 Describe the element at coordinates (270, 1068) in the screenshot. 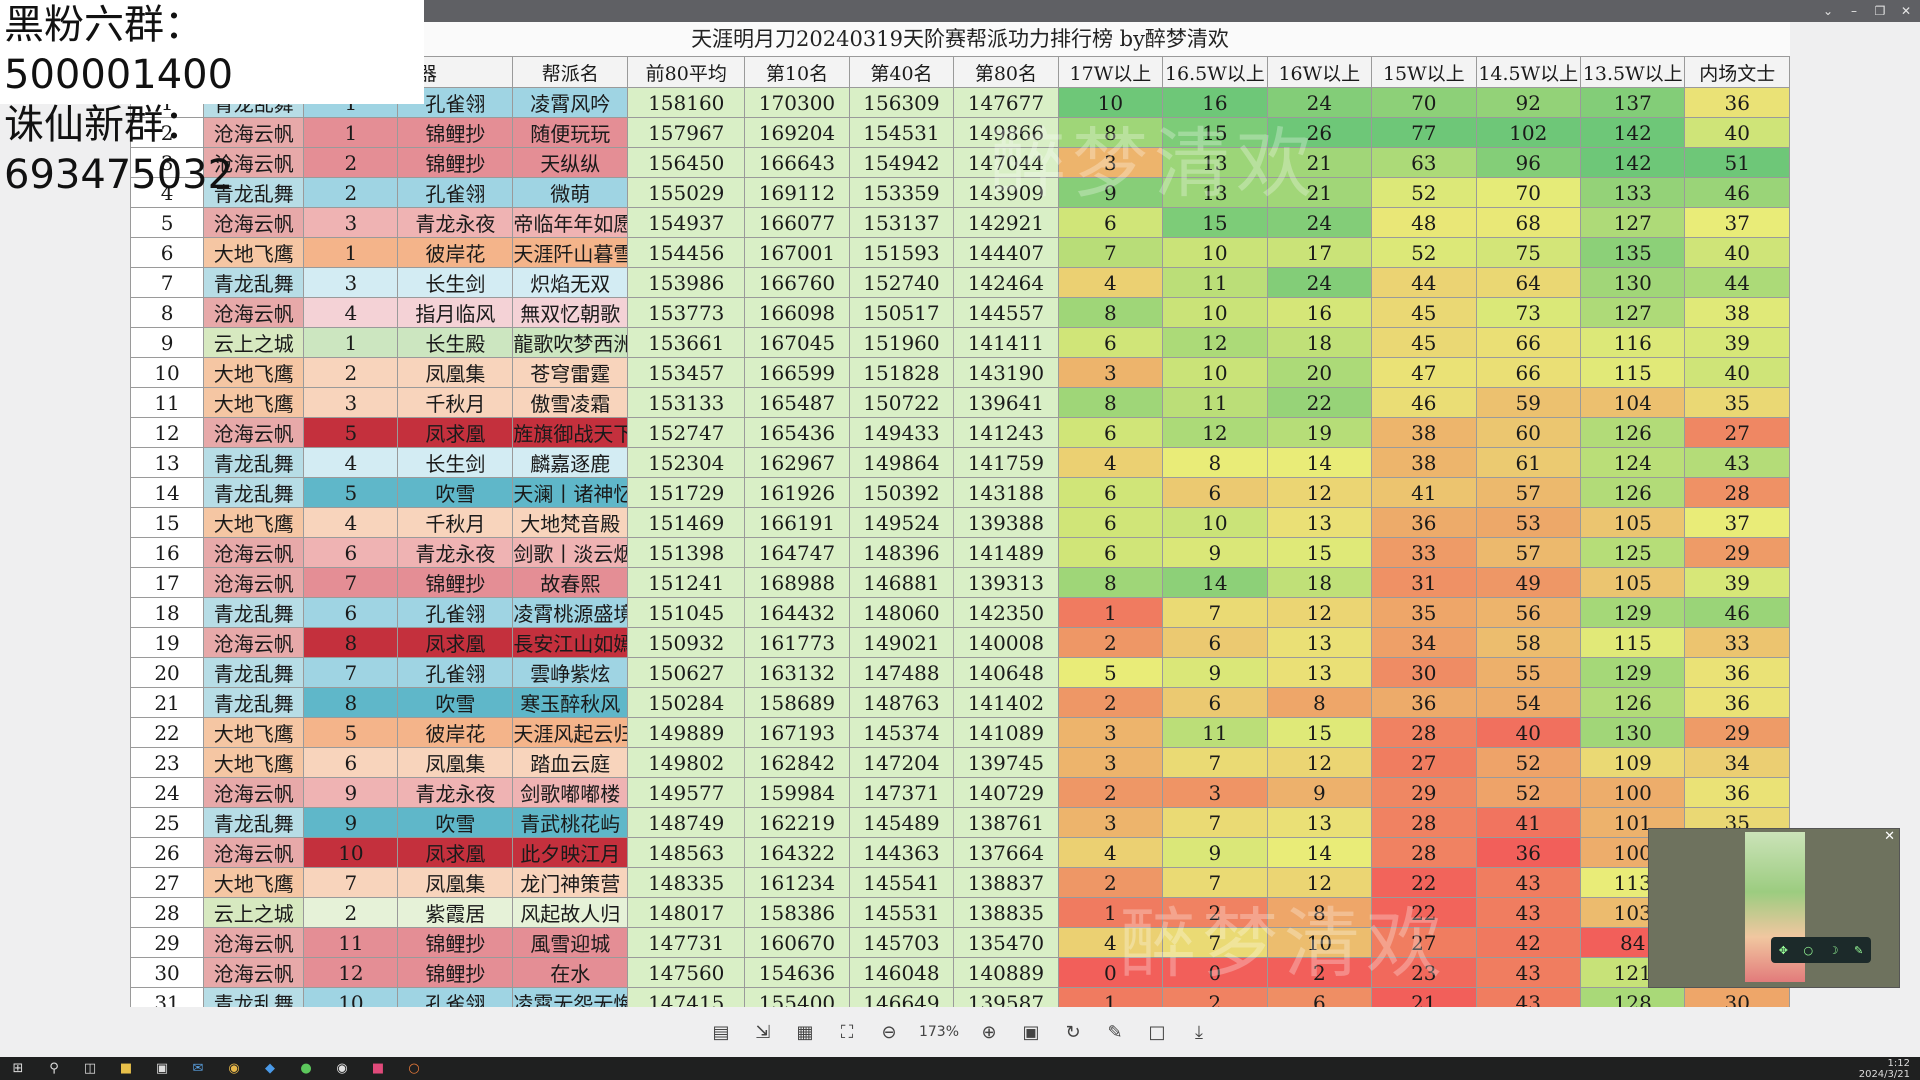

I see `app-icon: ◆` at that location.